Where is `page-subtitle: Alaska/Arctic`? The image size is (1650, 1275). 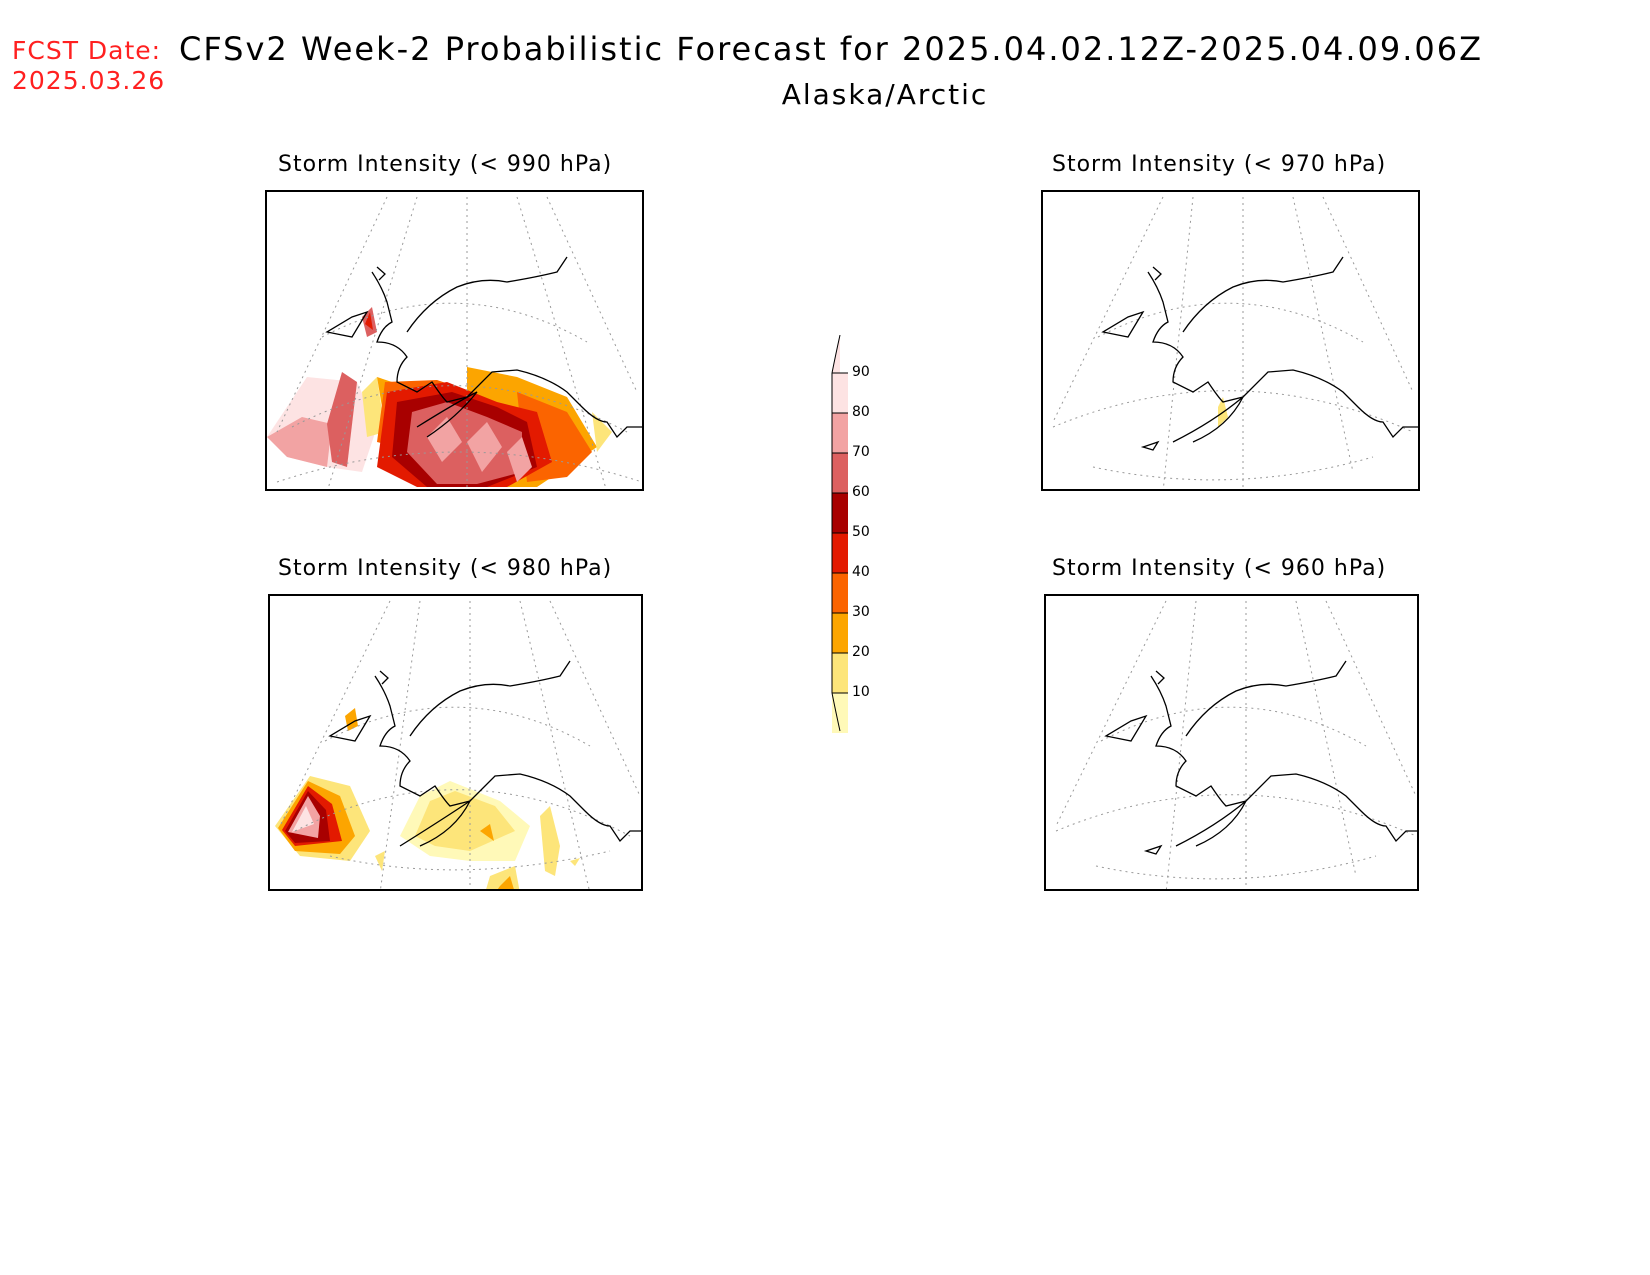 page-subtitle: Alaska/Arctic is located at coordinates (885, 94).